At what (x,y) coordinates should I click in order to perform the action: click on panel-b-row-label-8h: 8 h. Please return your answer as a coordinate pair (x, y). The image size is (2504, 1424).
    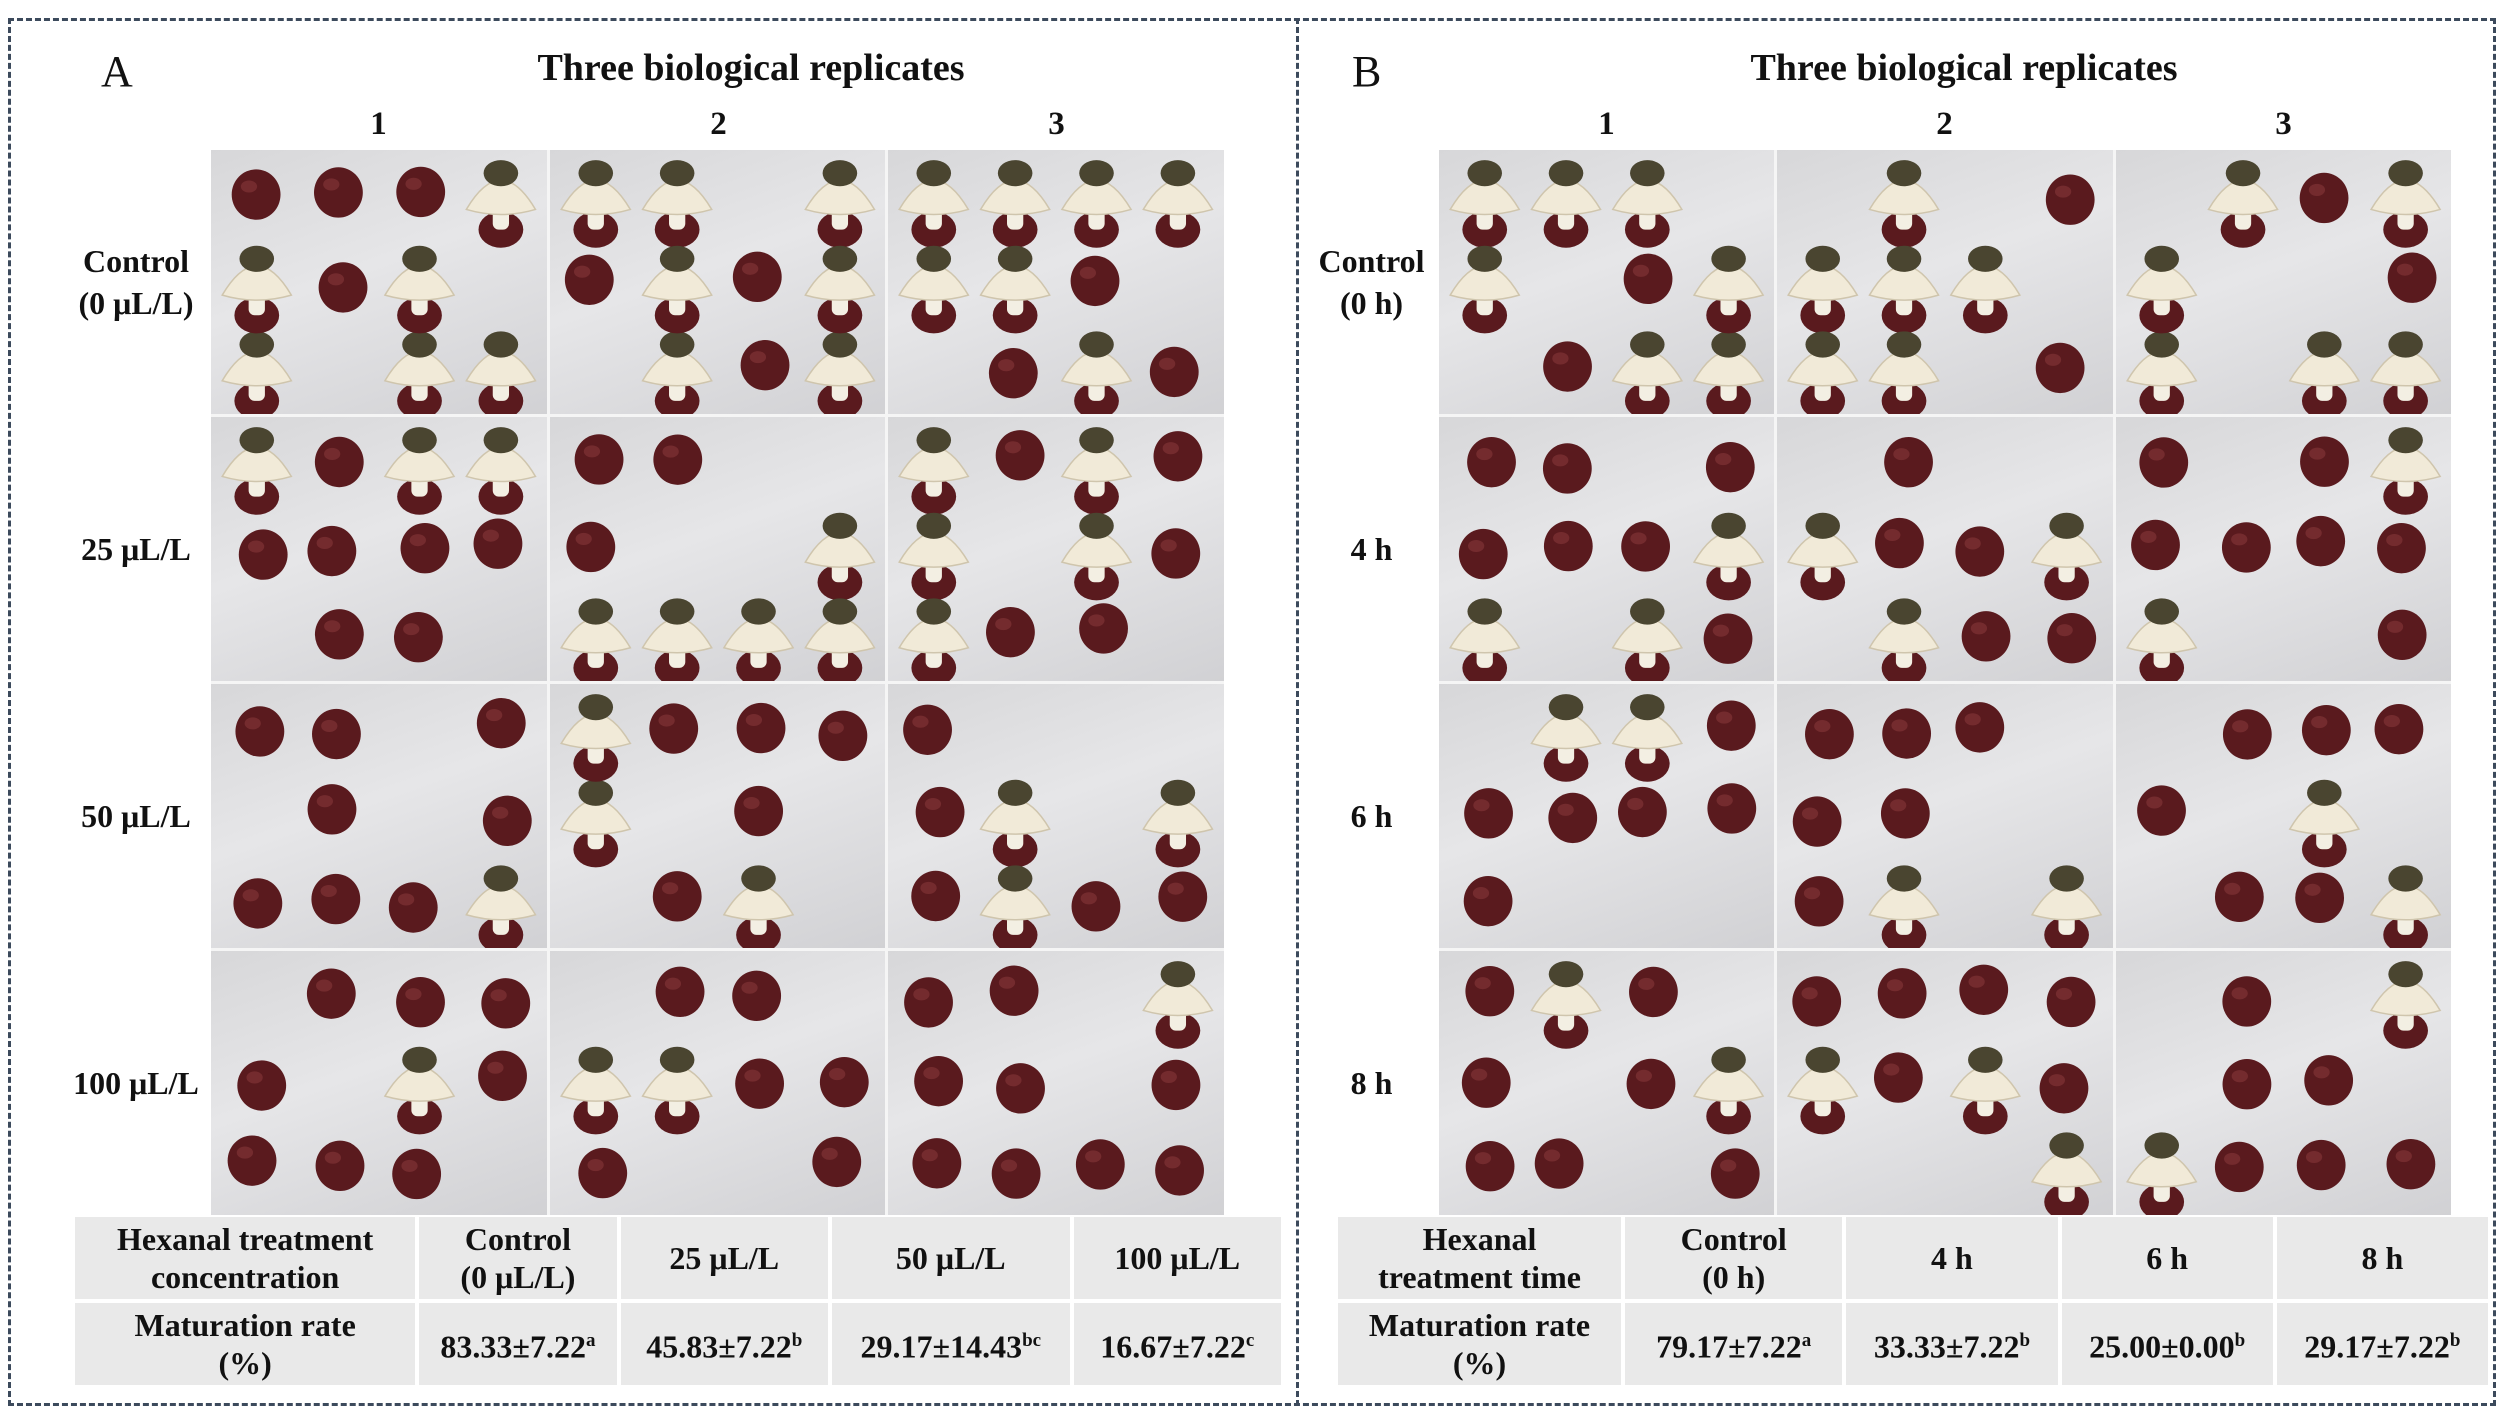
    Looking at the image, I should click on (1371, 1083).